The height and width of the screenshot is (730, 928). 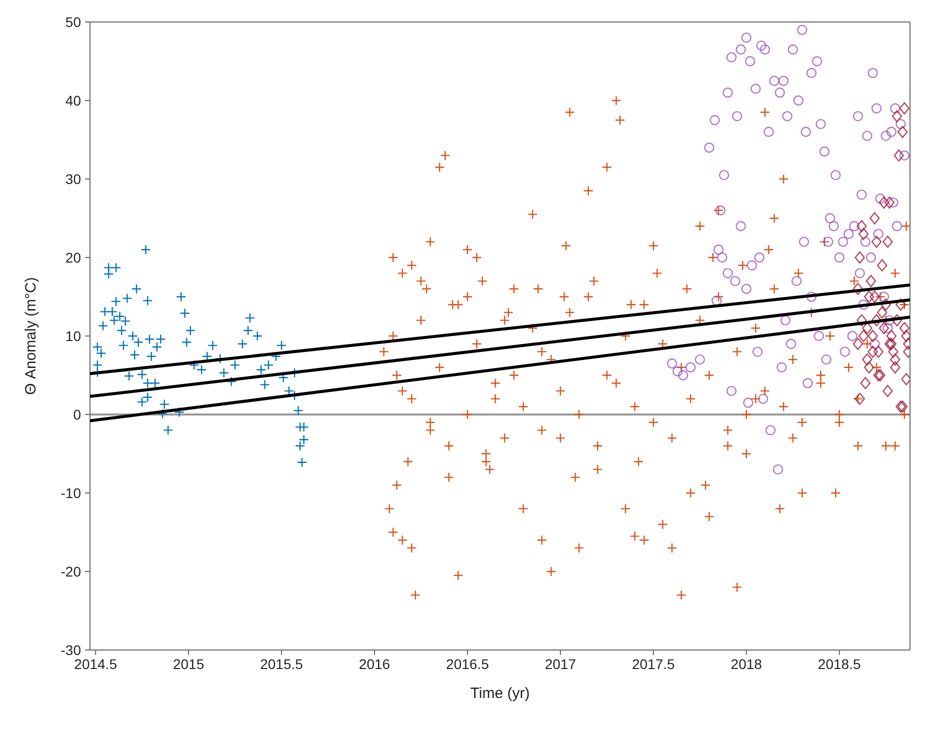 I want to click on x-tick-label: 2015, so click(x=188, y=664).